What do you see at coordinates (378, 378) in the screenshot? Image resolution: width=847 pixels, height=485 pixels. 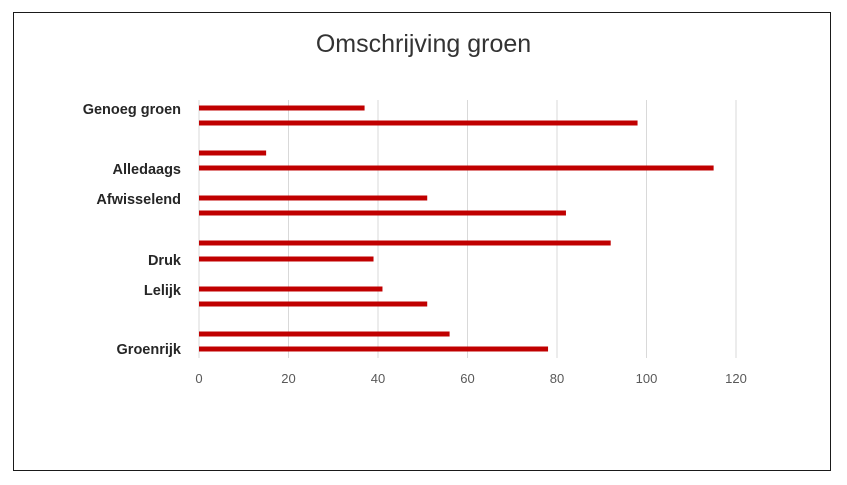 I see `x-tick-label: 40` at bounding box center [378, 378].